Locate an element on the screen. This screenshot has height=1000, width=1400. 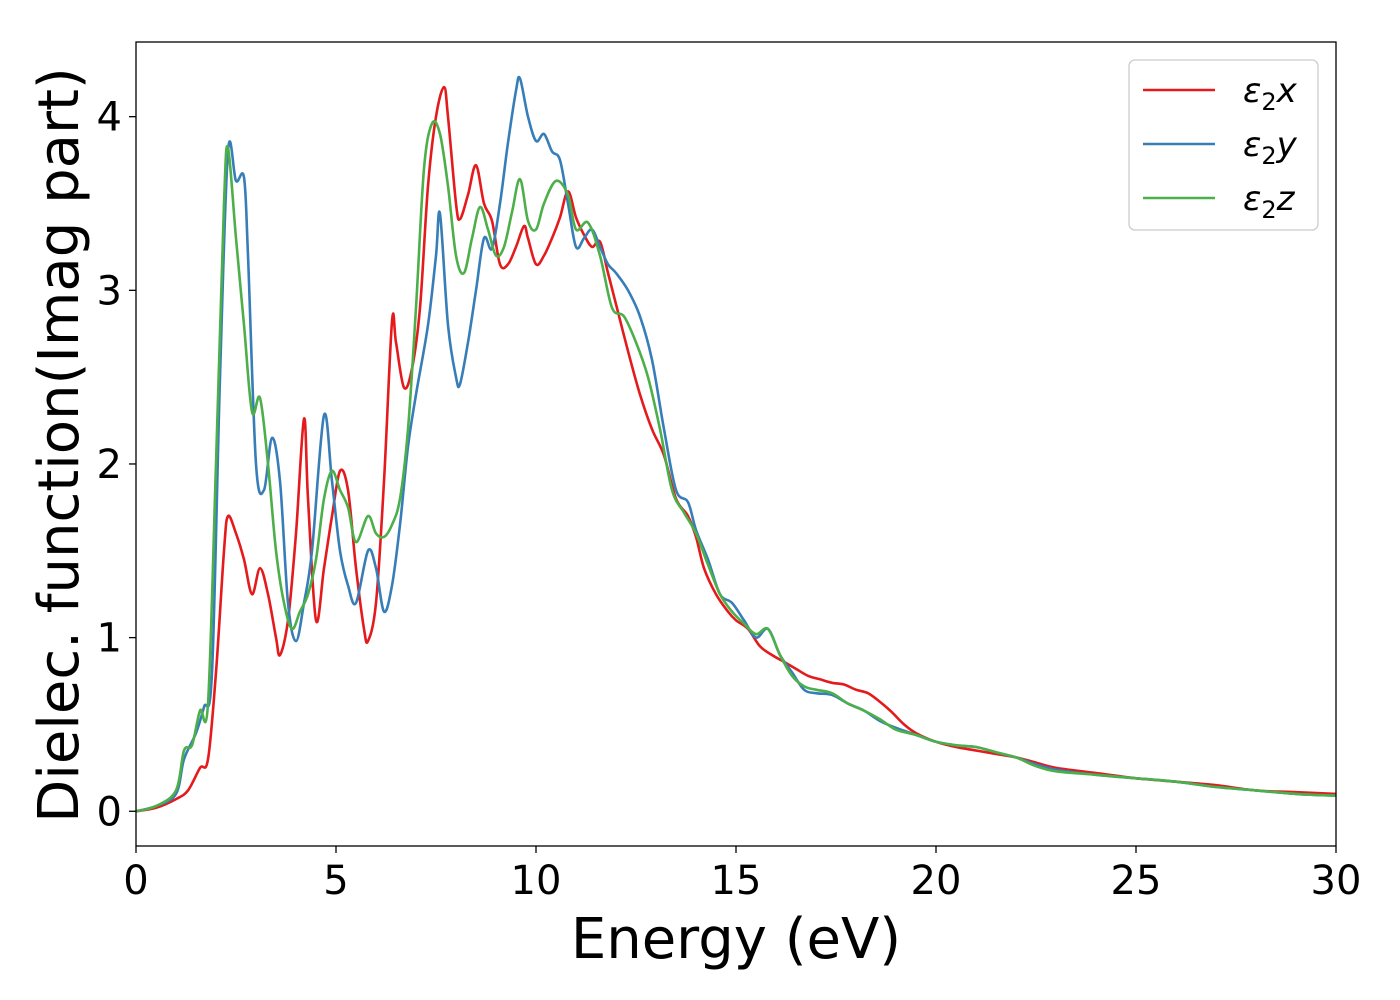
x-tick-label: 5 is located at coordinates (335, 881).